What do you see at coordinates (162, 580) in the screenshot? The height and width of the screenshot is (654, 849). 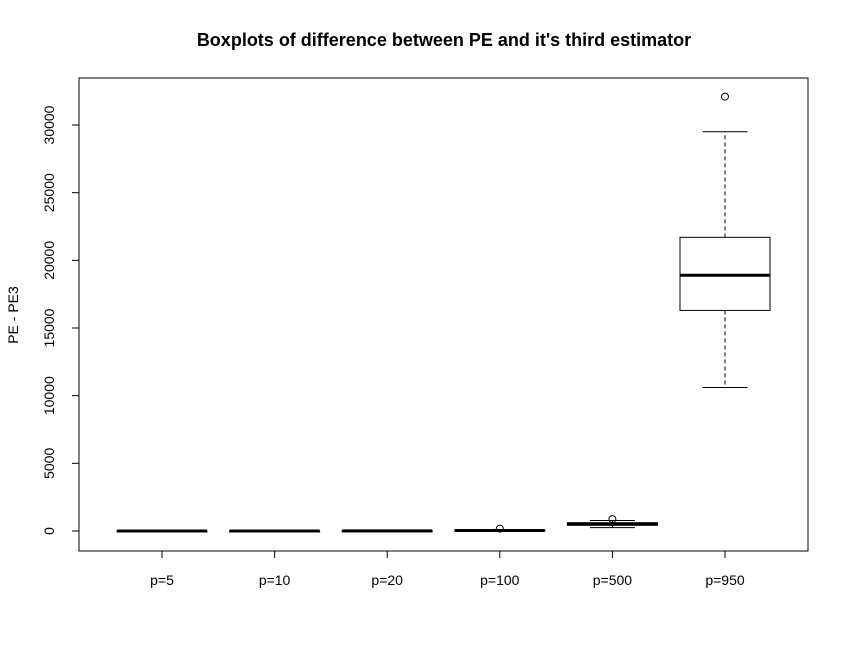 I see `x-tick-label: p=5` at bounding box center [162, 580].